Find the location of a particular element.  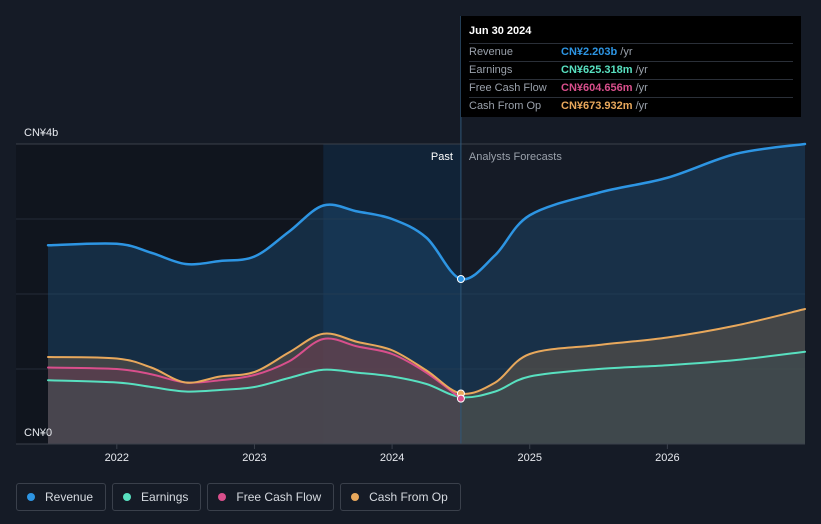

tooltip-label: Earnings is located at coordinates (491, 70).